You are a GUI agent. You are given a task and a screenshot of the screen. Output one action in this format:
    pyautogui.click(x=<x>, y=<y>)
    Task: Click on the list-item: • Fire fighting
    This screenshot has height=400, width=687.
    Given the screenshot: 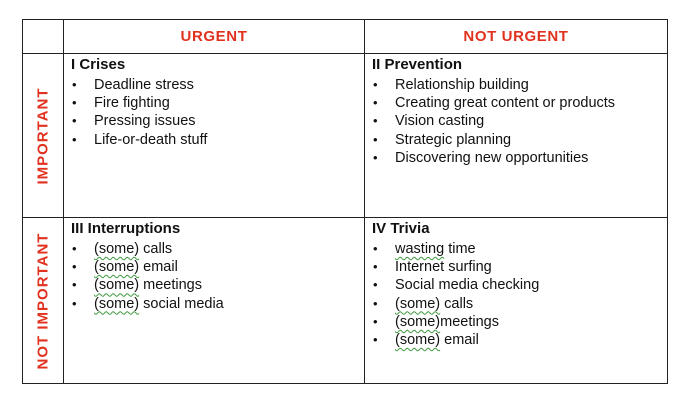 What is the action you would take?
    pyautogui.click(x=217, y=103)
    